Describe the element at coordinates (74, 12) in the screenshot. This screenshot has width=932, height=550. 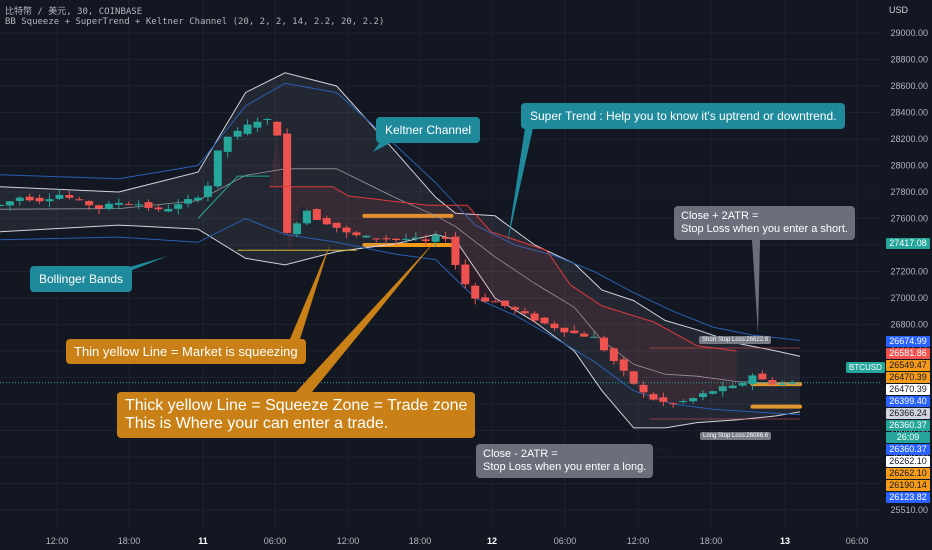
I see `symbol-title: 比特幣 / 美元, 30, COINBASE` at that location.